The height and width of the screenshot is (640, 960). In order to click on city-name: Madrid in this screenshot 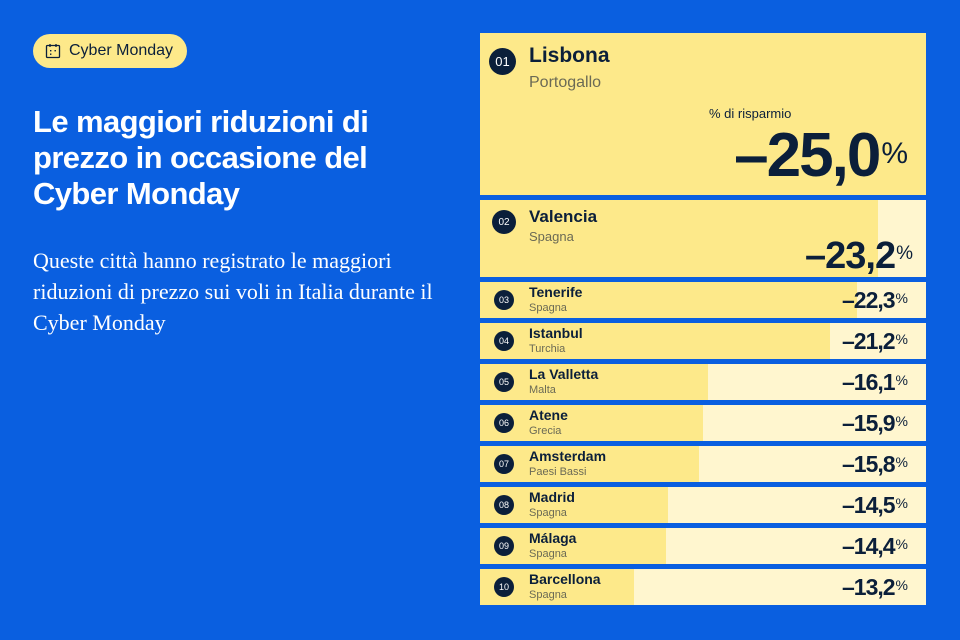, I will do `click(552, 497)`.